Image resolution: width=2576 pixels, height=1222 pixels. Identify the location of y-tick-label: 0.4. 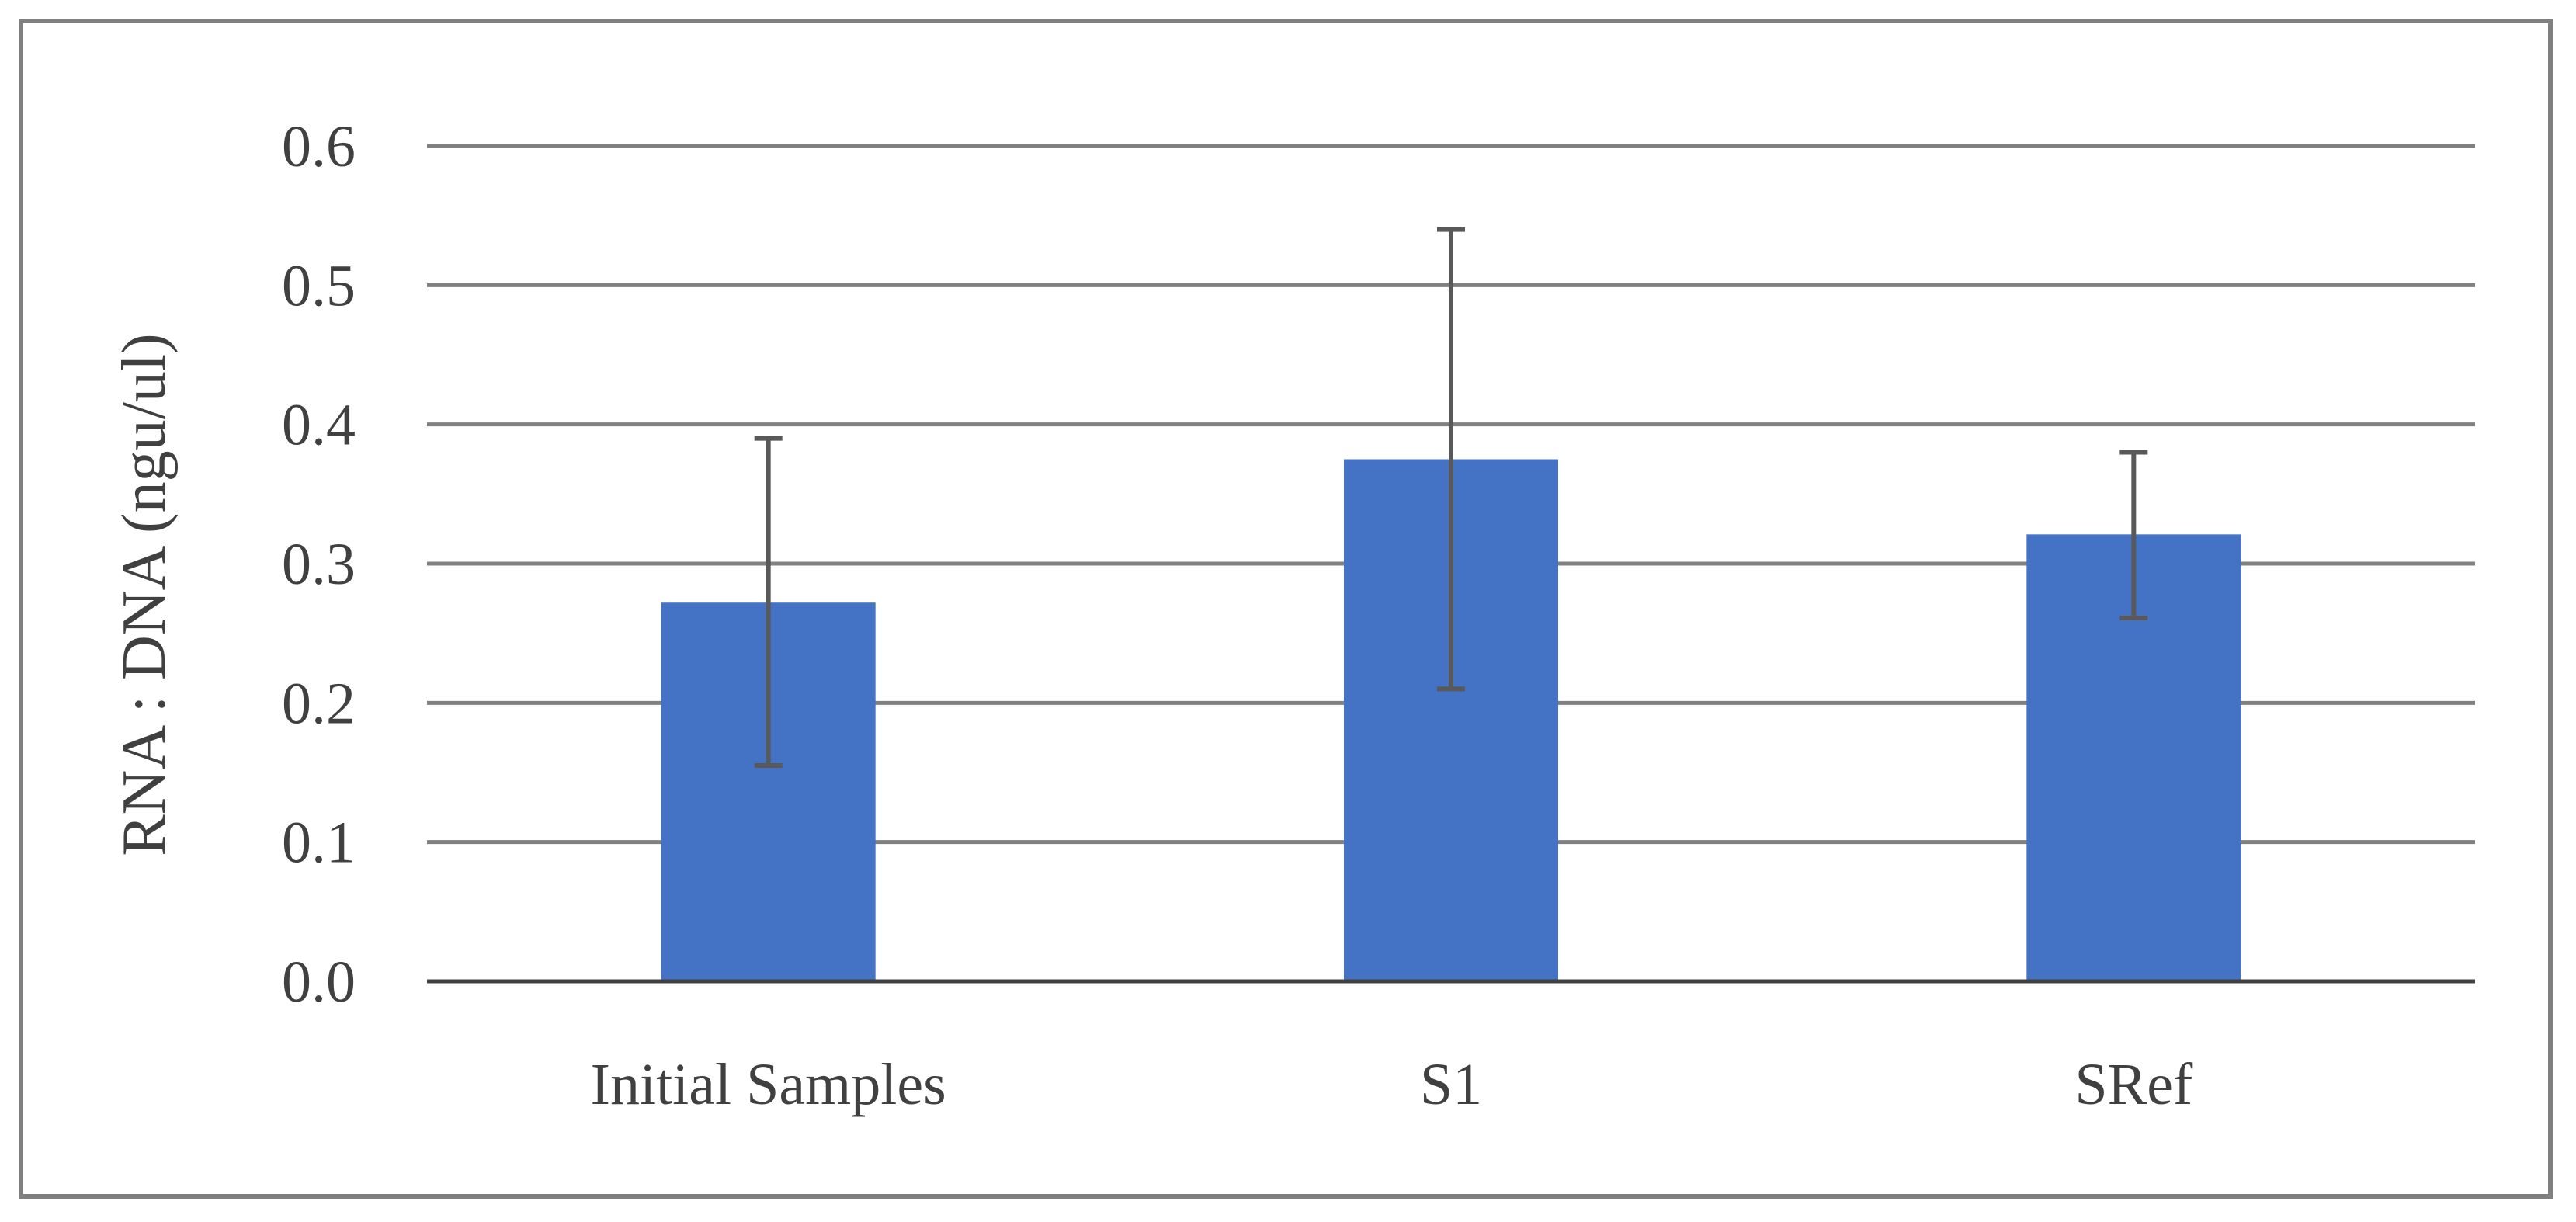
(319, 425).